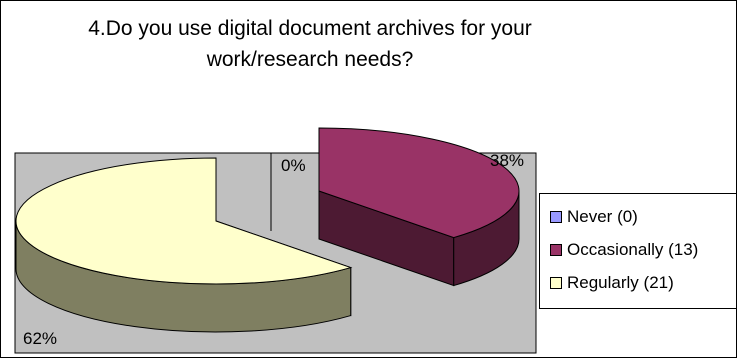 The width and height of the screenshot is (738, 359). I want to click on legend-swatch-never, so click(556, 217).